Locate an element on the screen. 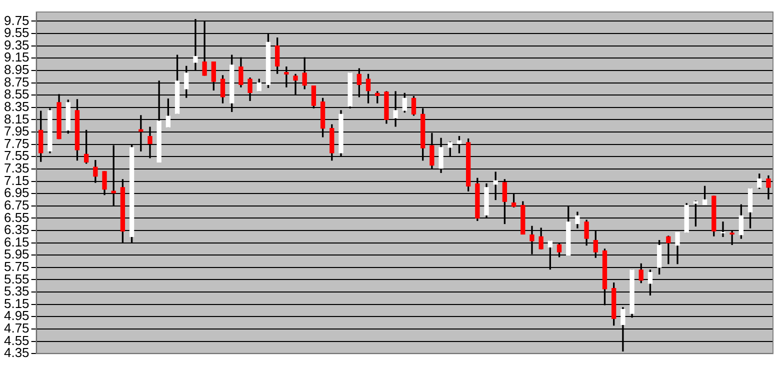 The height and width of the screenshot is (380, 783). y-tick-label: 8.15 is located at coordinates (17, 118).